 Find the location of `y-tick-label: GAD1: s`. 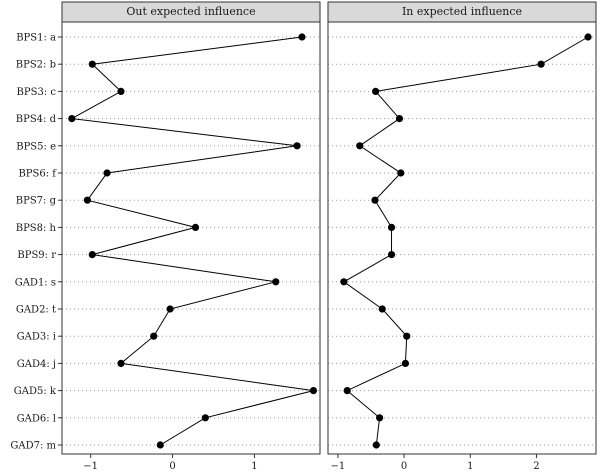

y-tick-label: GAD1: s is located at coordinates (35, 282).